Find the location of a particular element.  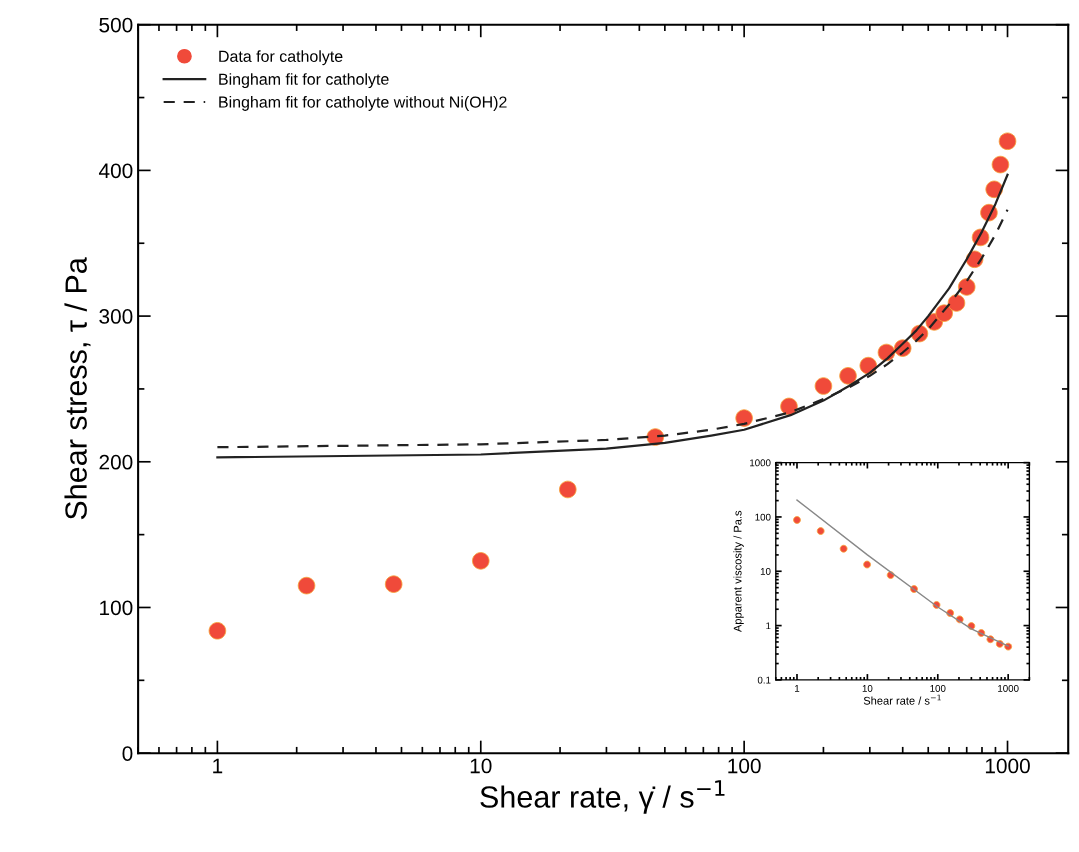

y-tick-label: 1 is located at coordinates (768, 626).